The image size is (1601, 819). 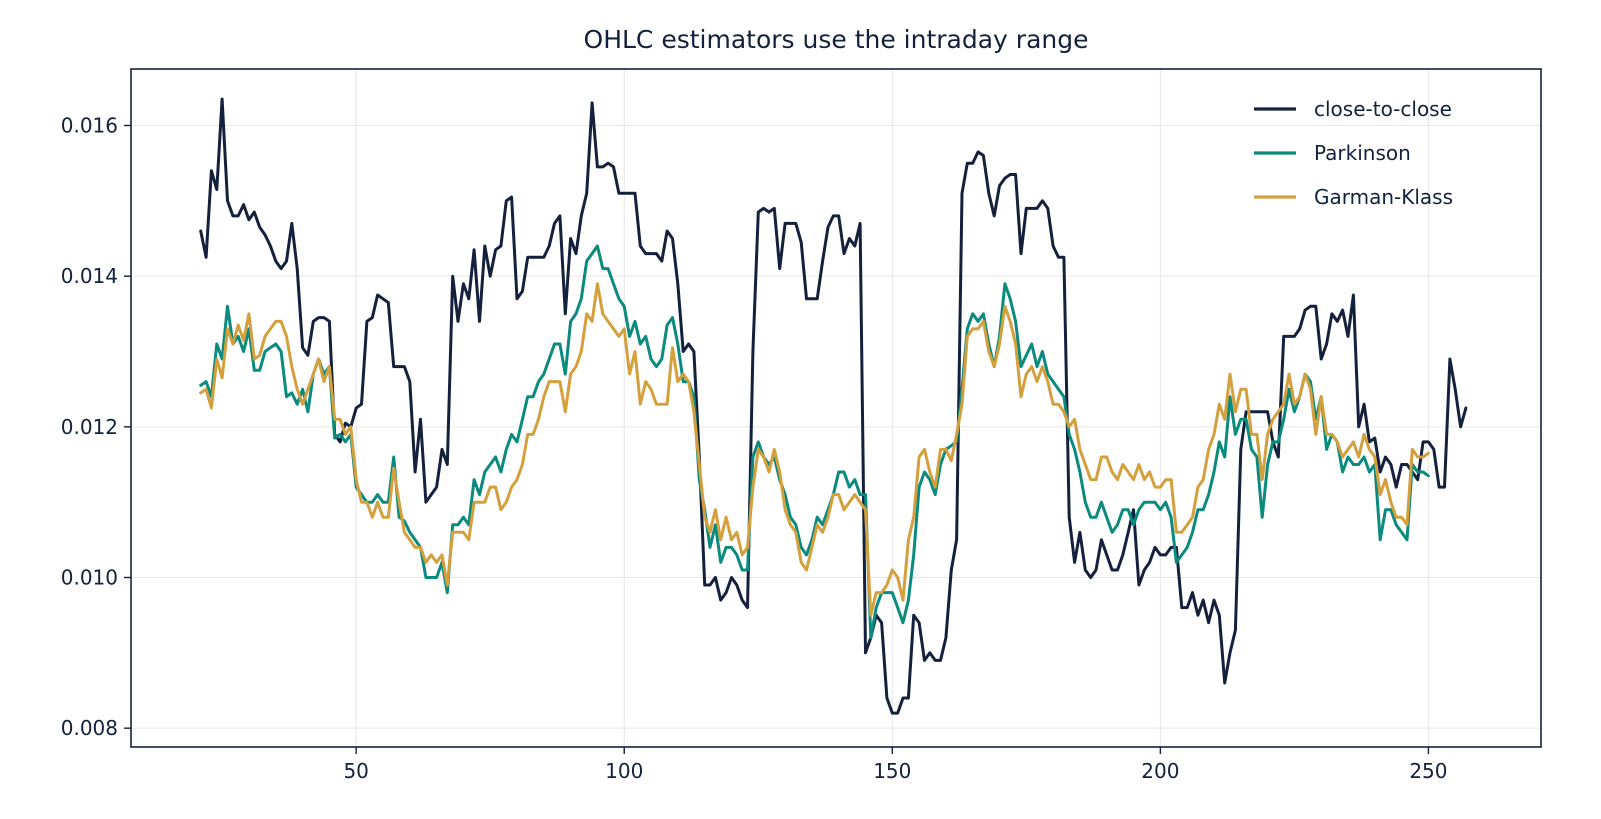 I want to click on x-tick-label: 150, so click(x=892, y=771).